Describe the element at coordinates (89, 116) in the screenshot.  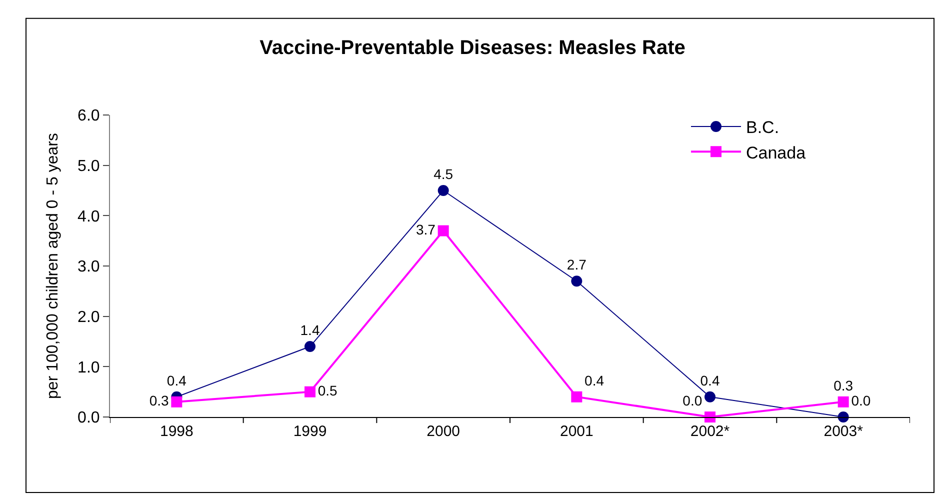
I see `y-tick-label: 6.0` at that location.